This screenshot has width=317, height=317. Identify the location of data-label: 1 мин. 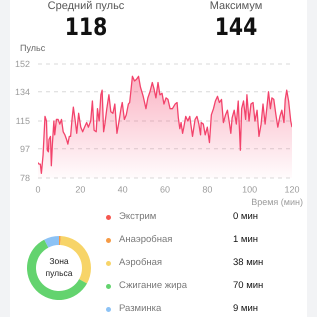
(245, 240).